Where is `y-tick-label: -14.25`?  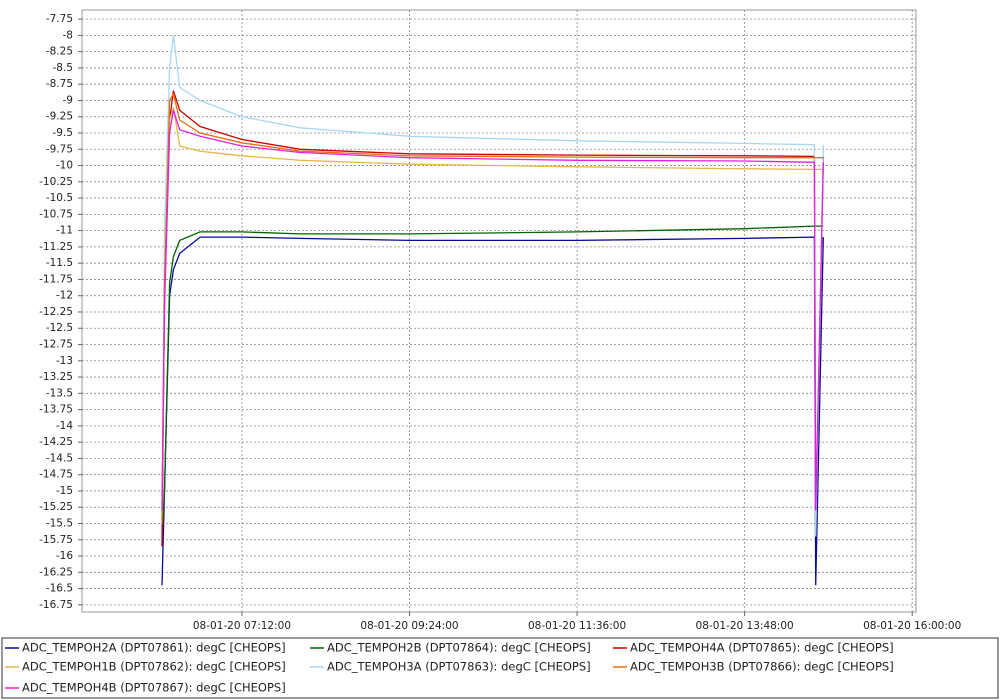
y-tick-label: -14.25 is located at coordinates (56, 442).